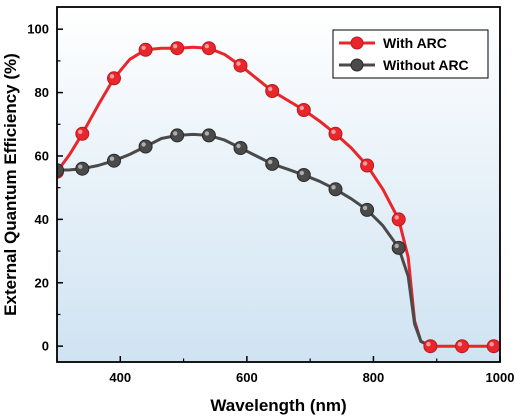 Image resolution: width=520 pixels, height=417 pixels. What do you see at coordinates (38, 29) in the screenshot?
I see `y-tick-label: 100` at bounding box center [38, 29].